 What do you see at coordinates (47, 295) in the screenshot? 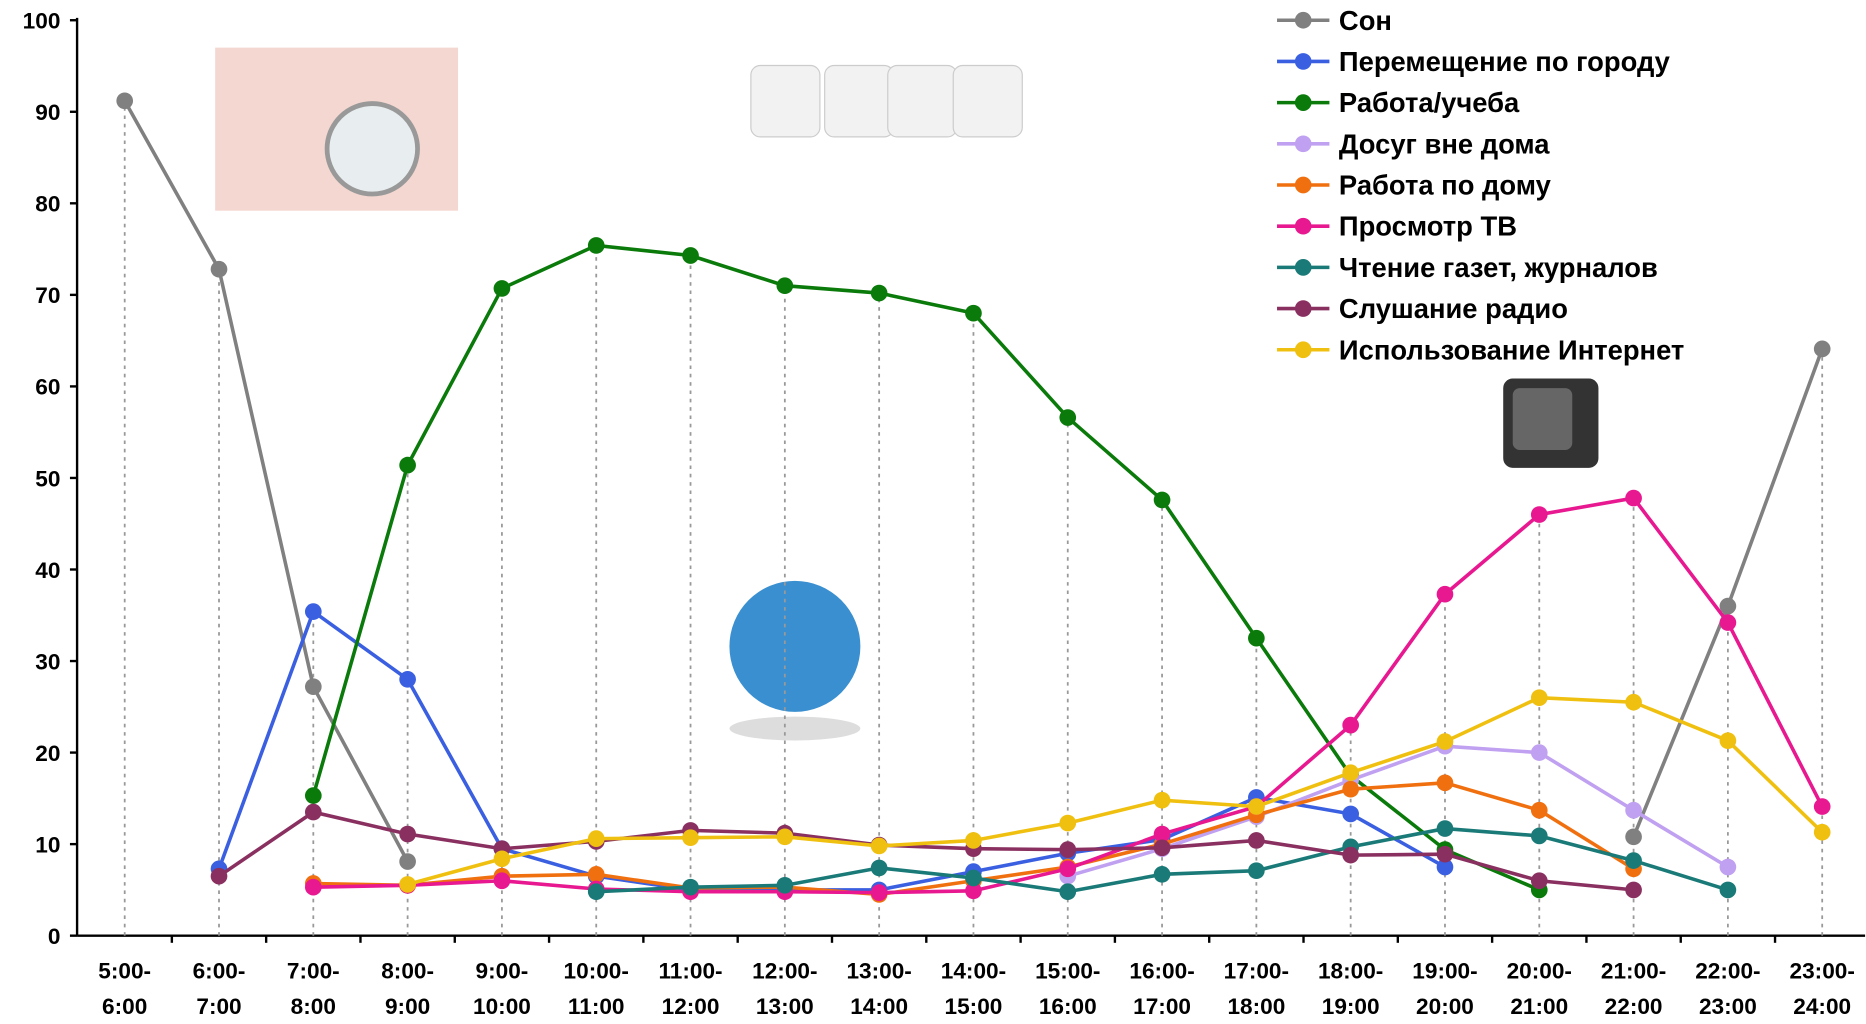
I see `y-tick-label: 70` at bounding box center [47, 295].